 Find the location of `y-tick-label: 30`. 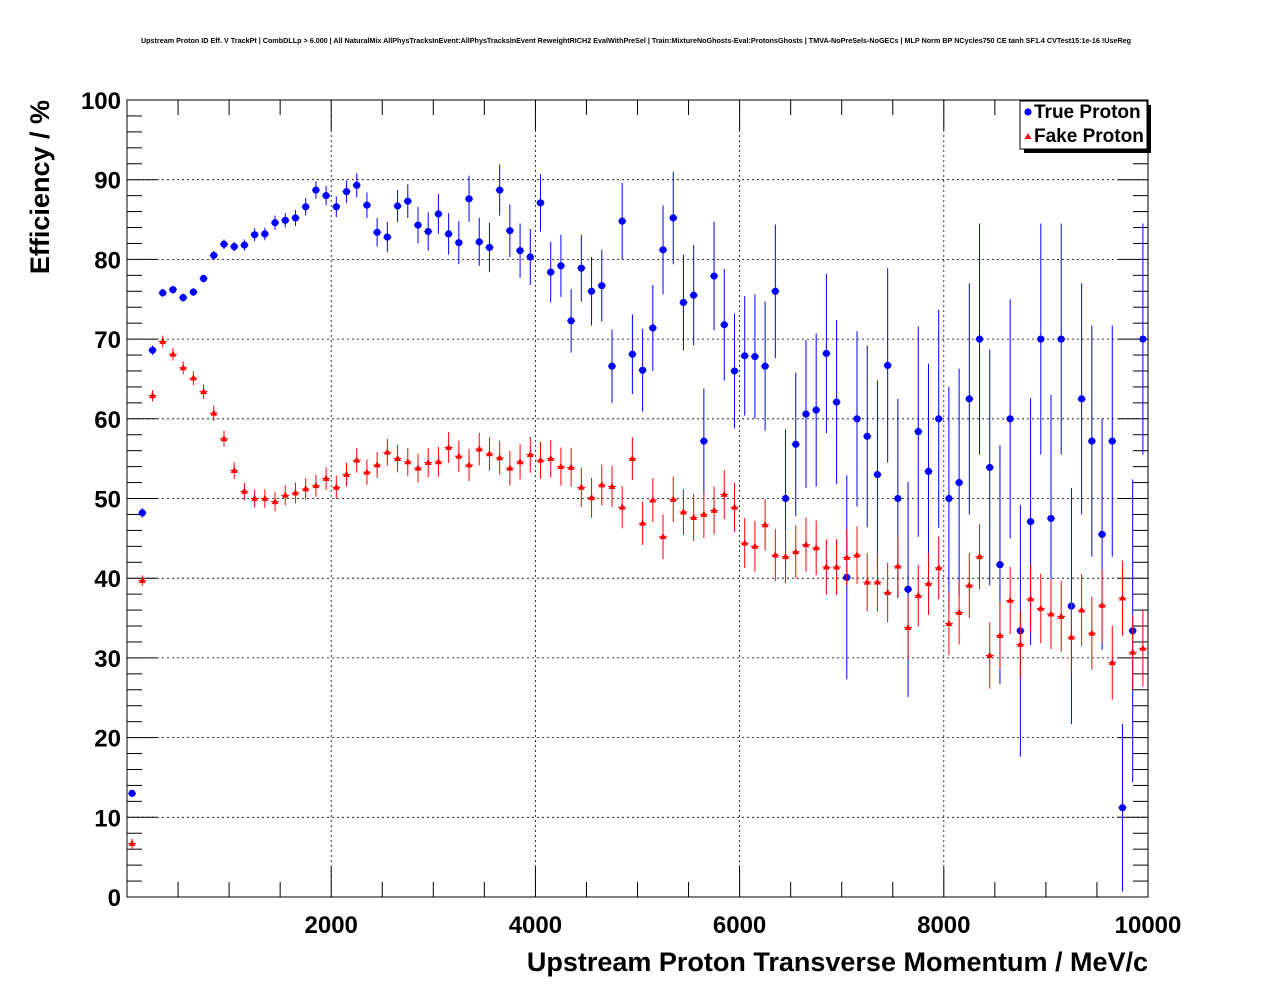

y-tick-label: 30 is located at coordinates (107, 659).